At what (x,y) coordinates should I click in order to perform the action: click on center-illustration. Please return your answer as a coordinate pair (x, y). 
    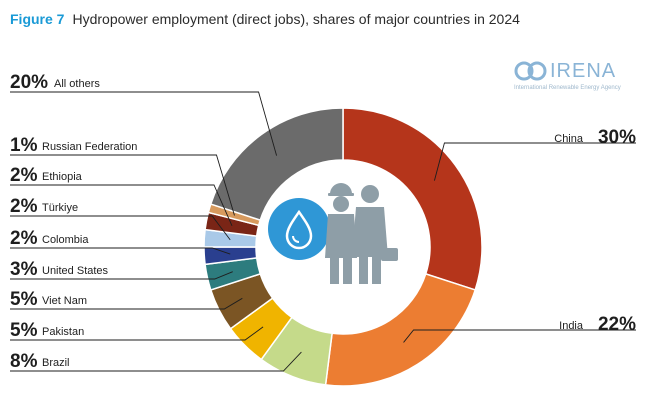
    Looking at the image, I should click on (333, 233).